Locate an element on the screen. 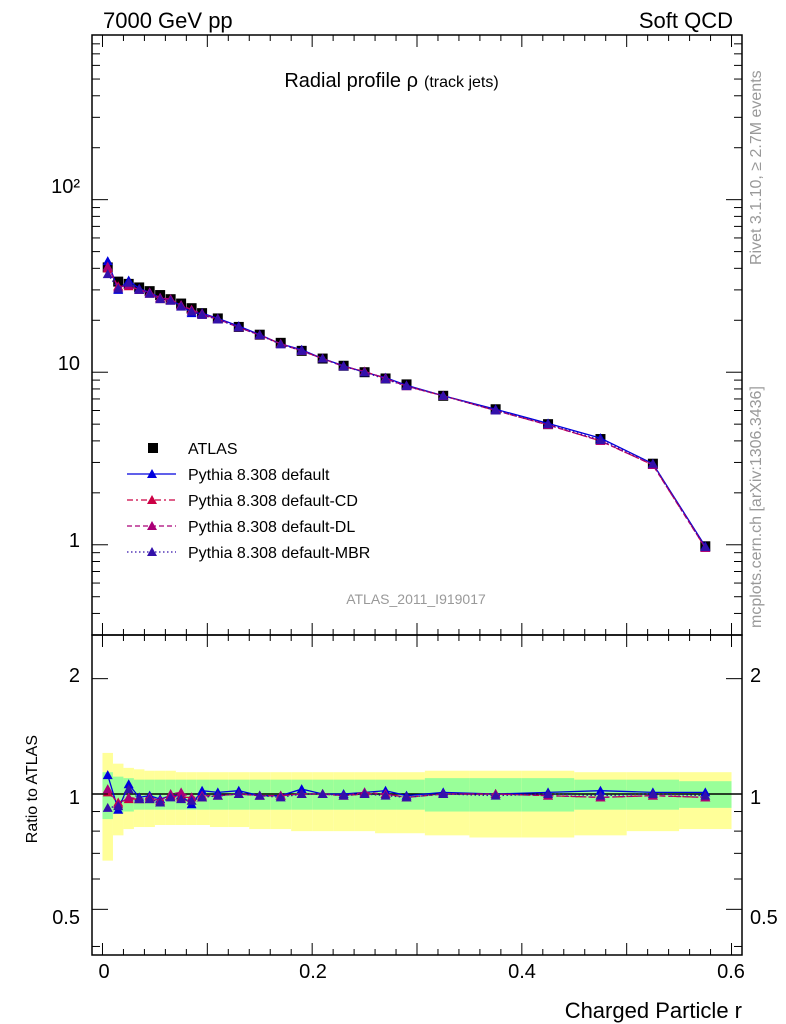 The width and height of the screenshot is (786, 1024). legend-label-cd: Pythia 8.308 default-CD is located at coordinates (273, 501).